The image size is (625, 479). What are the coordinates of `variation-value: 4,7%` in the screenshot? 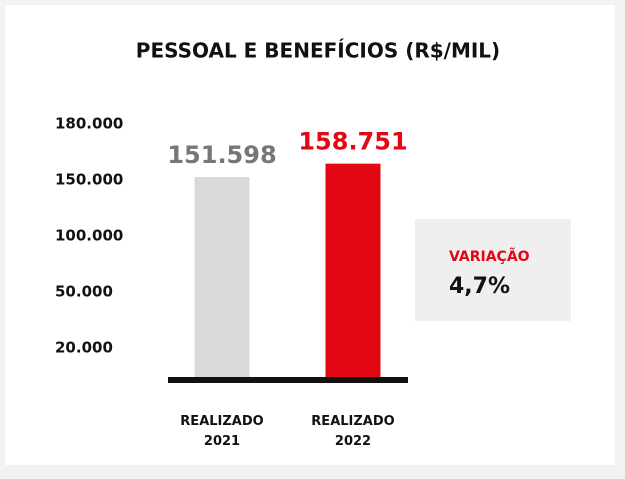 It's located at (479, 286).